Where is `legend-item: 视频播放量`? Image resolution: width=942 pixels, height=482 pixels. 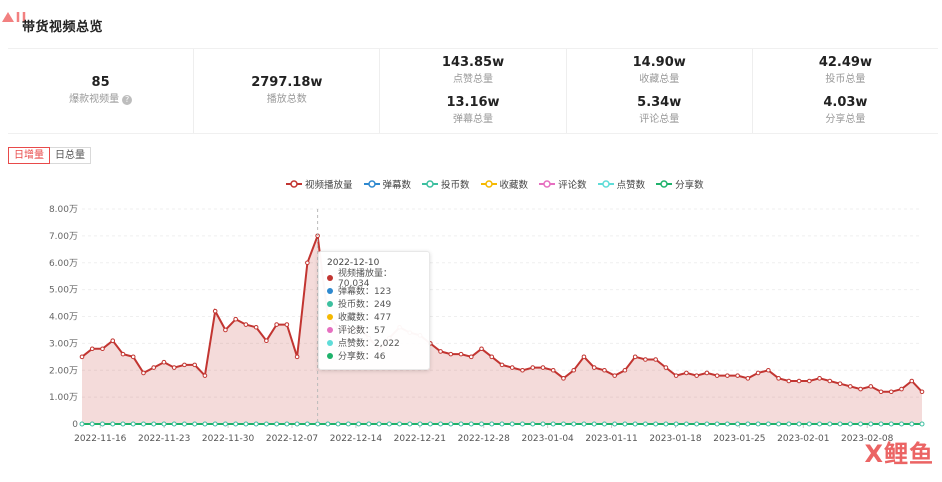
legend-item: 视频播放量 is located at coordinates (319, 184).